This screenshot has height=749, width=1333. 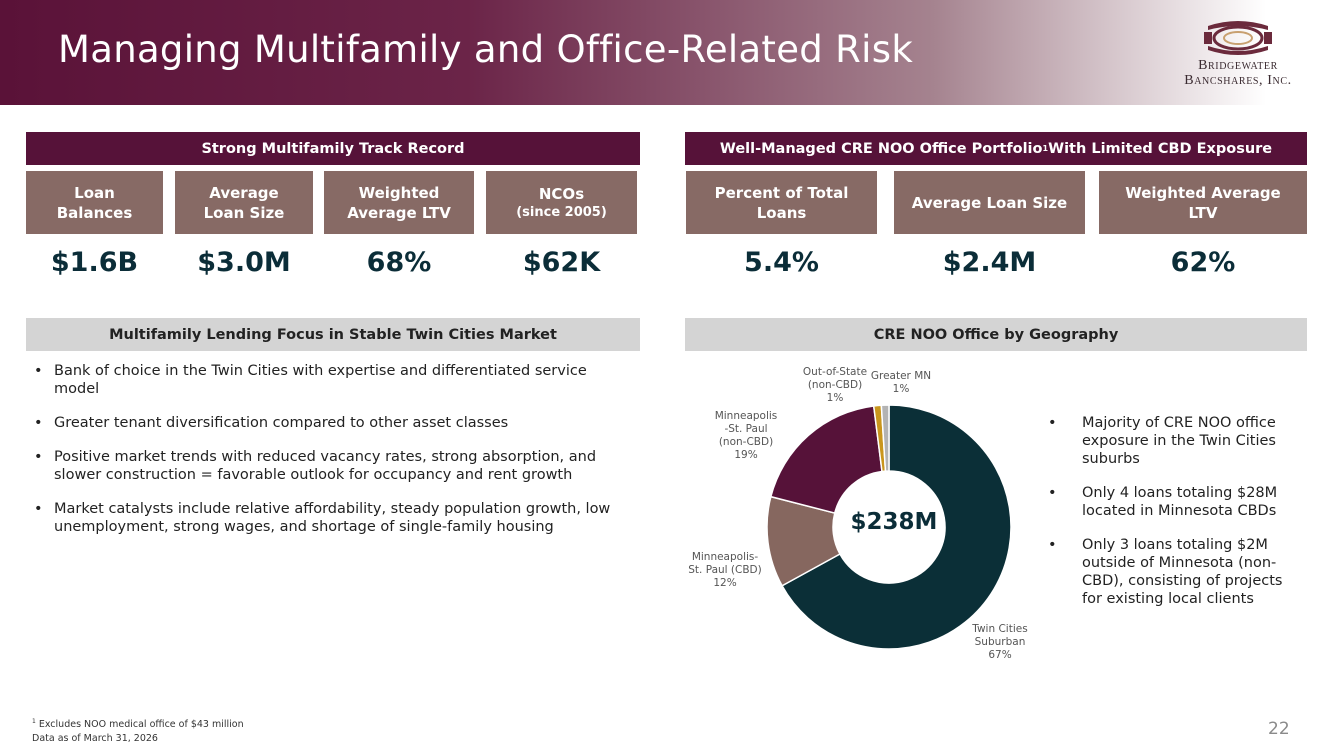 What do you see at coordinates (399, 202) in the screenshot?
I see `metric-weighted-average-ltv: Weighted Average LTV` at bounding box center [399, 202].